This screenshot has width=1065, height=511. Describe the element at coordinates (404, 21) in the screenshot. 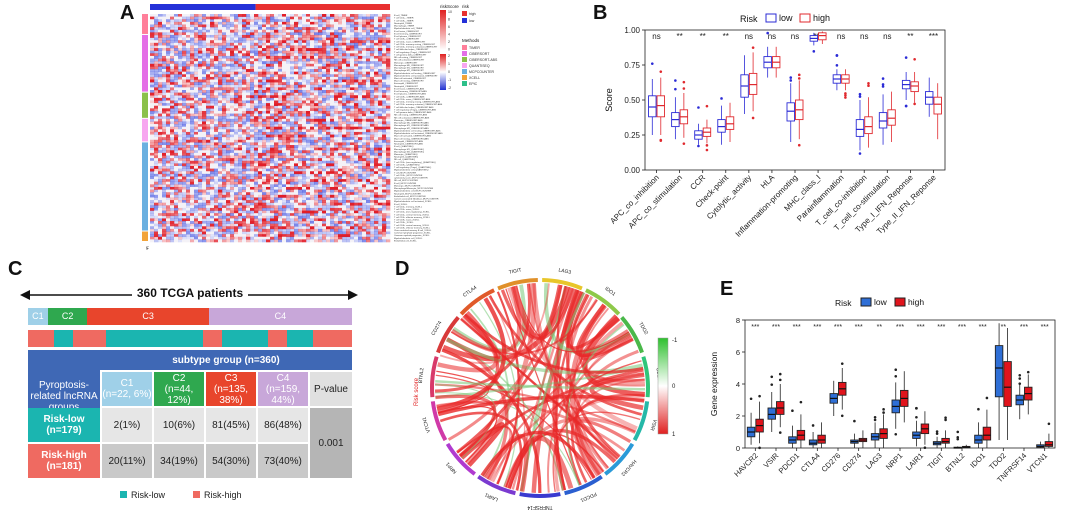

I see `row-label: T cell CD8+_TIMER` at that location.